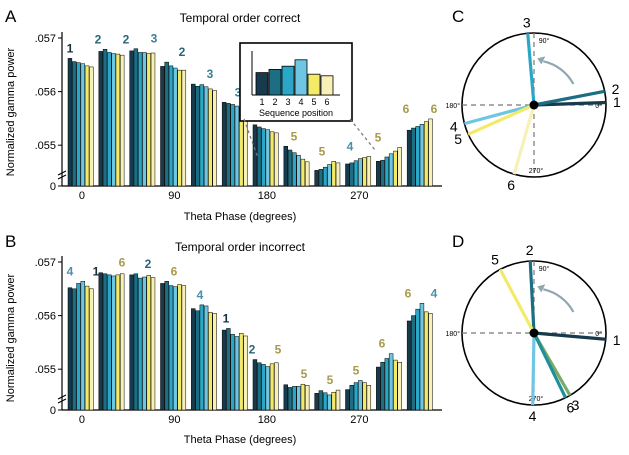 This screenshot has width=629, height=455. I want to click on spoke-label: 4, so click(454, 126).